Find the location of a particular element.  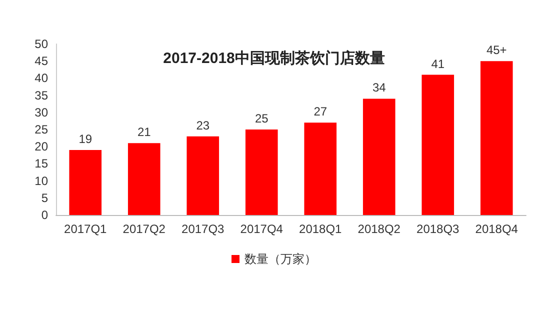

x-tick-label: 2018Q2 is located at coordinates (379, 229).